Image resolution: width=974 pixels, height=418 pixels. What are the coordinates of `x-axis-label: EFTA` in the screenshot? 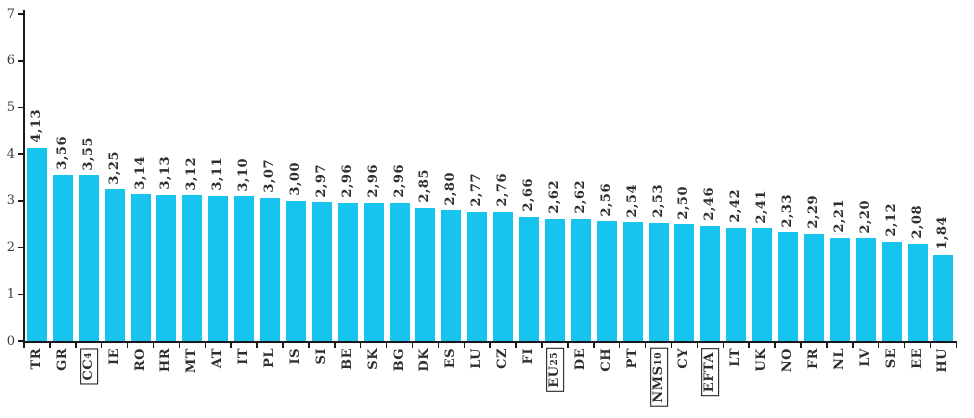 It's located at (710, 372).